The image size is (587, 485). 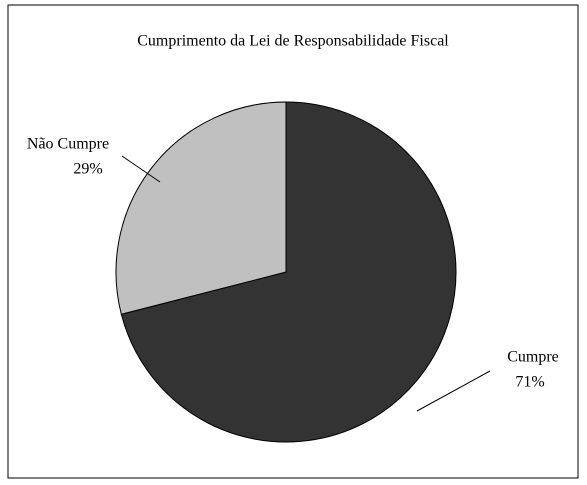 What do you see at coordinates (87, 169) in the screenshot?
I see `slice-value-label: 29%` at bounding box center [87, 169].